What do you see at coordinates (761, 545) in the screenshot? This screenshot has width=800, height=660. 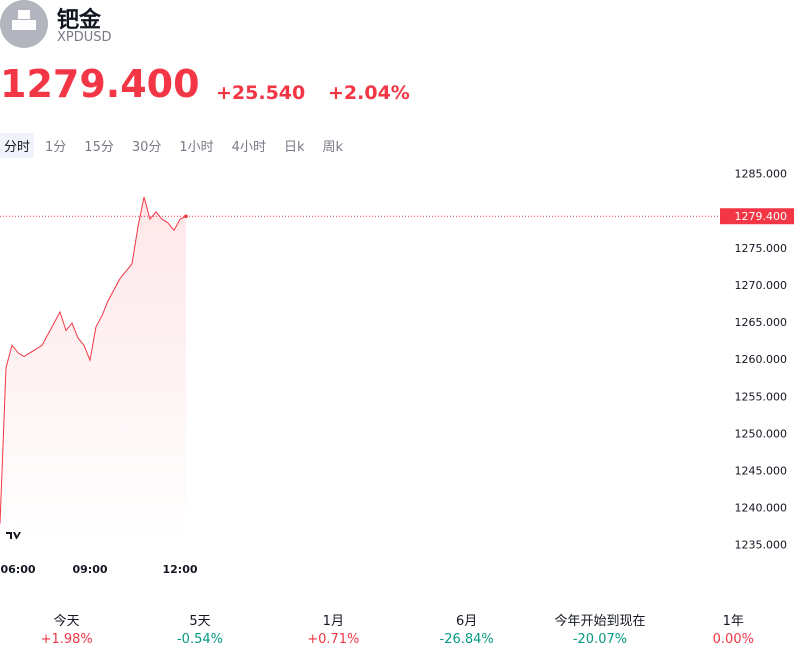 I see `y-tick-label: 1235.000` at bounding box center [761, 545].